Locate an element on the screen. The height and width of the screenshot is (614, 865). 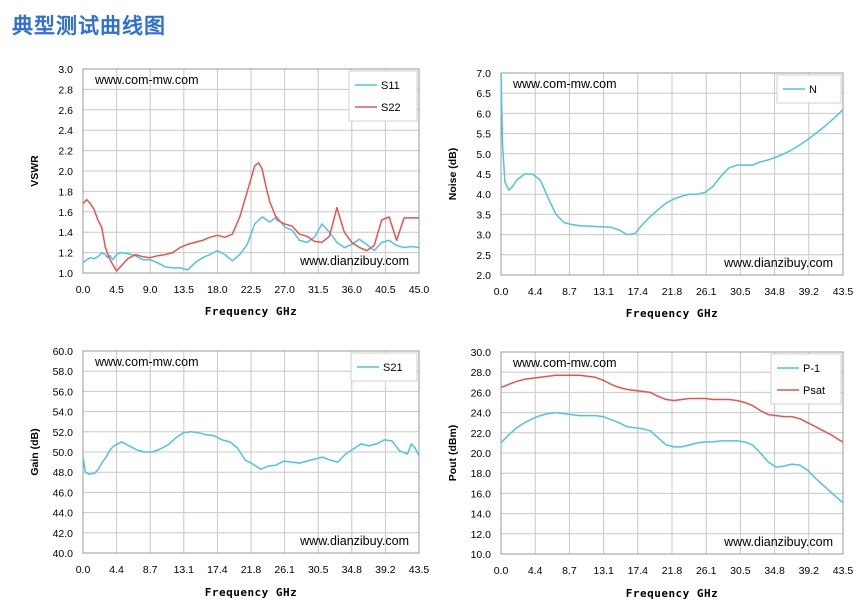
y-tick-label: 2.8 is located at coordinates (65, 90).